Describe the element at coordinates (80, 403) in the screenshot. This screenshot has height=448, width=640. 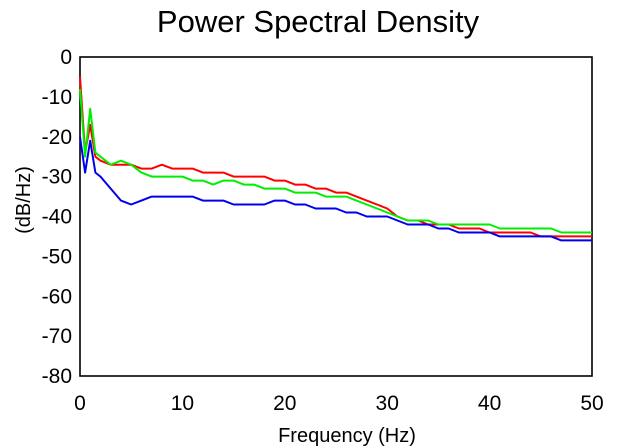
I see `x-tick-label: 0` at that location.